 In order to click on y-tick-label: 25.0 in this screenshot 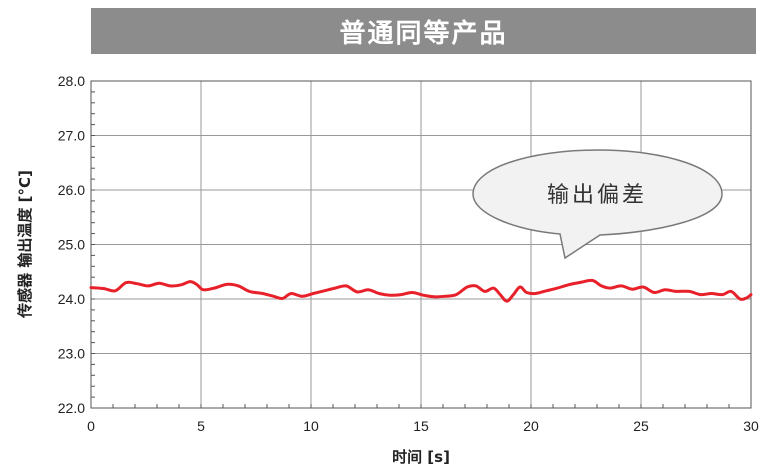, I will do `click(71, 245)`.